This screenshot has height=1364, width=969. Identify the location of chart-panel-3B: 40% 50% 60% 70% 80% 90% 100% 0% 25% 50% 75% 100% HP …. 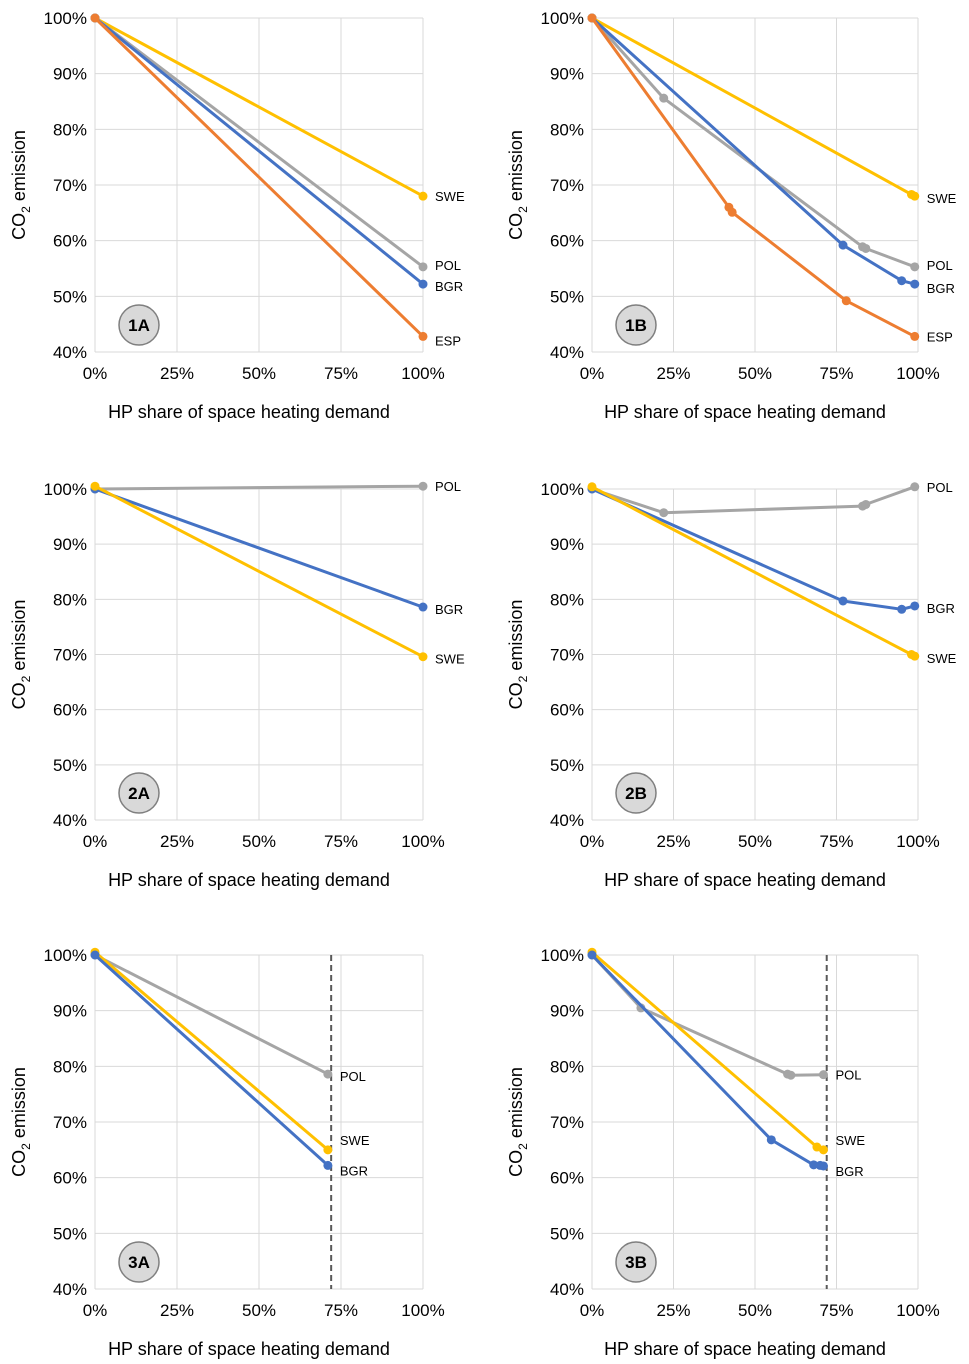
(723, 1152).